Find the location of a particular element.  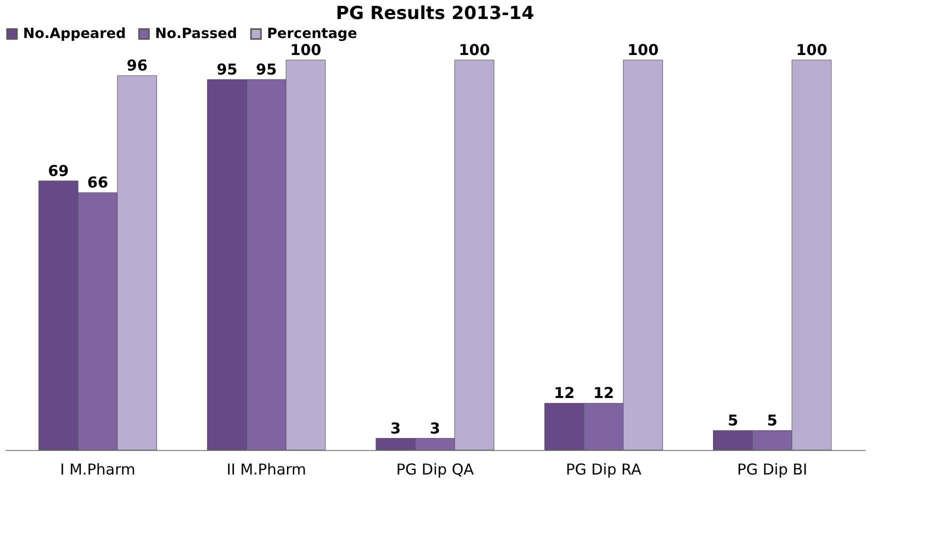

data-label: 96 is located at coordinates (137, 65).